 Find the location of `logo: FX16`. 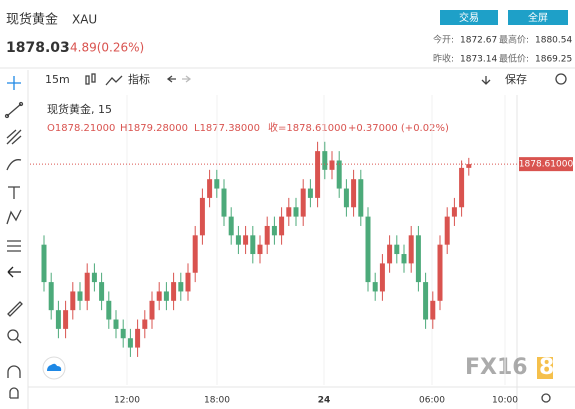

logo: FX16 is located at coordinates (496, 367).